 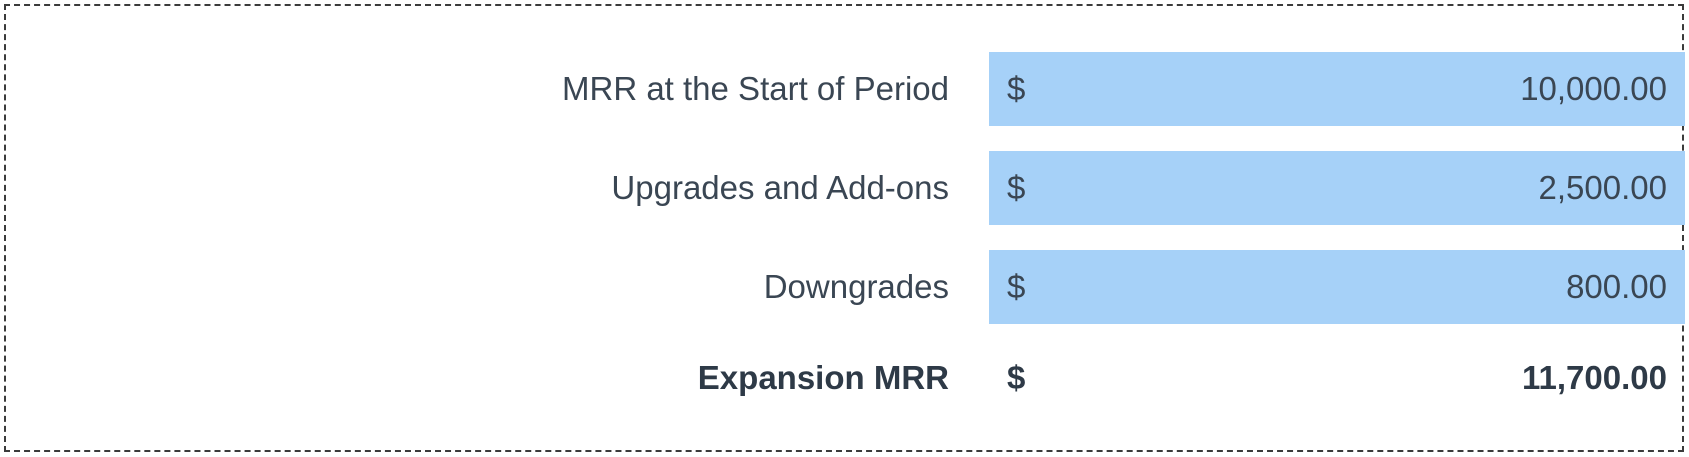 What do you see at coordinates (1593, 88) in the screenshot?
I see `mrr-start-value: 10,000.00` at bounding box center [1593, 88].